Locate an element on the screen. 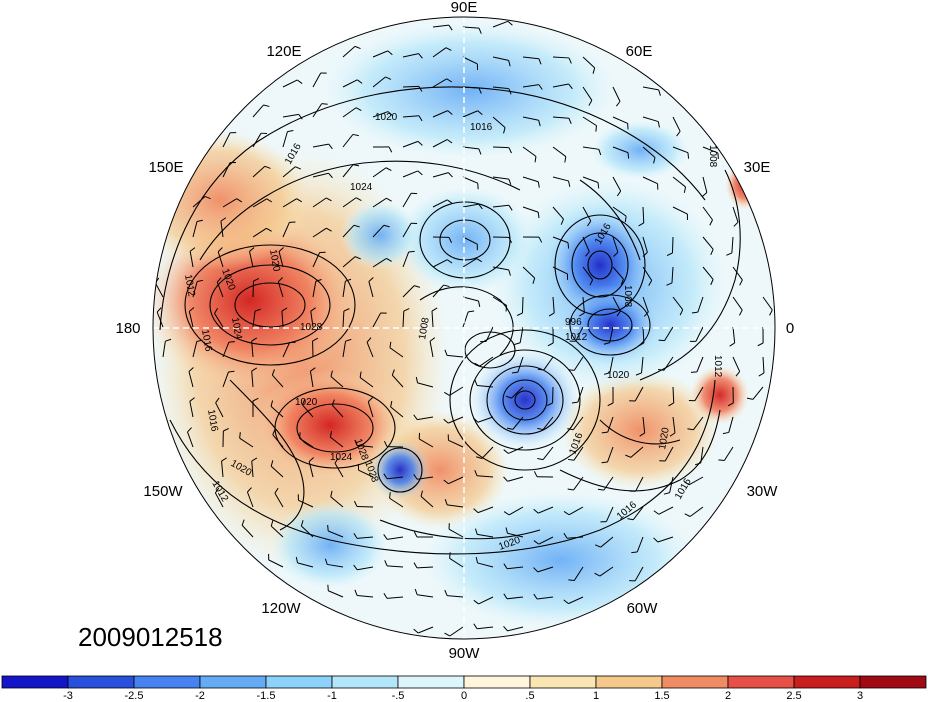 The width and height of the screenshot is (928, 702). colorbar-label: -2 is located at coordinates (200, 696).